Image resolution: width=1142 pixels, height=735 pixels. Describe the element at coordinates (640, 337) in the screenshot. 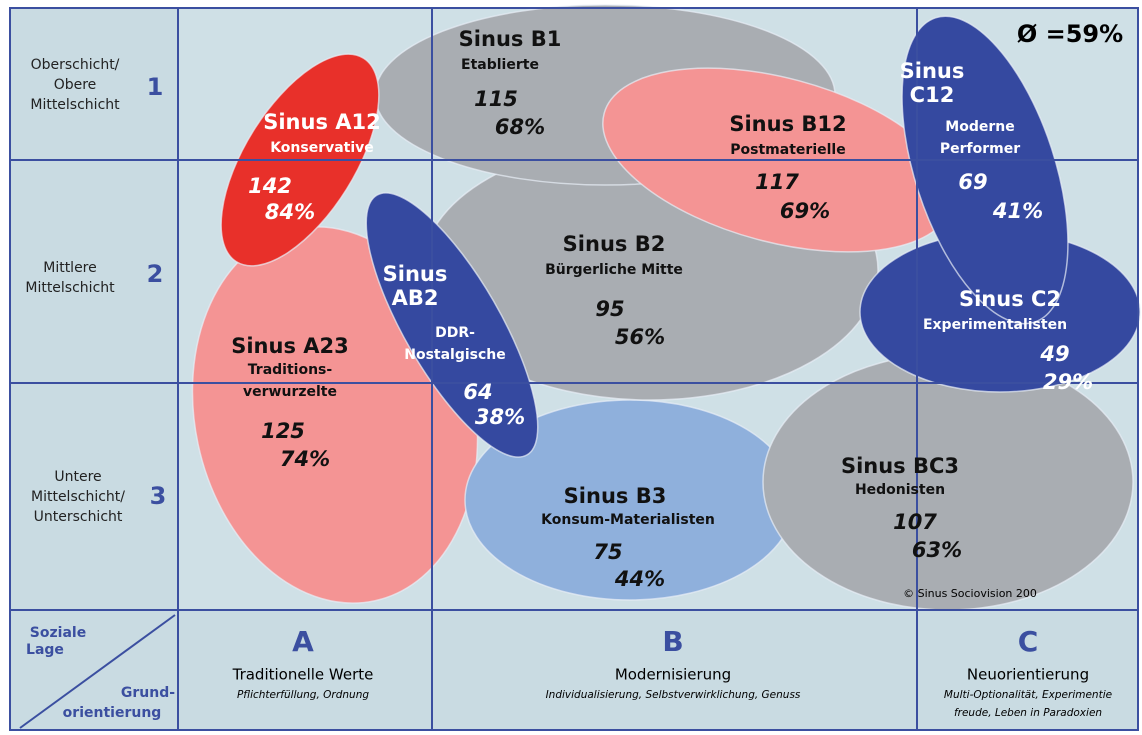

I see `milieu-share: 56%` at that location.